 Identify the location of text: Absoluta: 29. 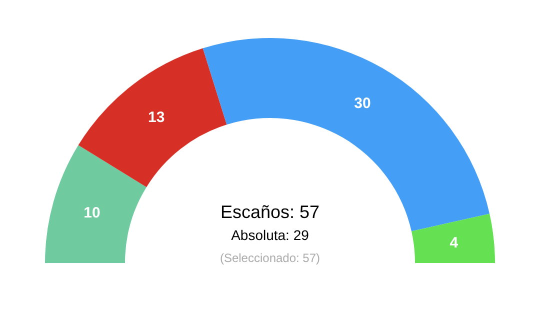
(270, 235).